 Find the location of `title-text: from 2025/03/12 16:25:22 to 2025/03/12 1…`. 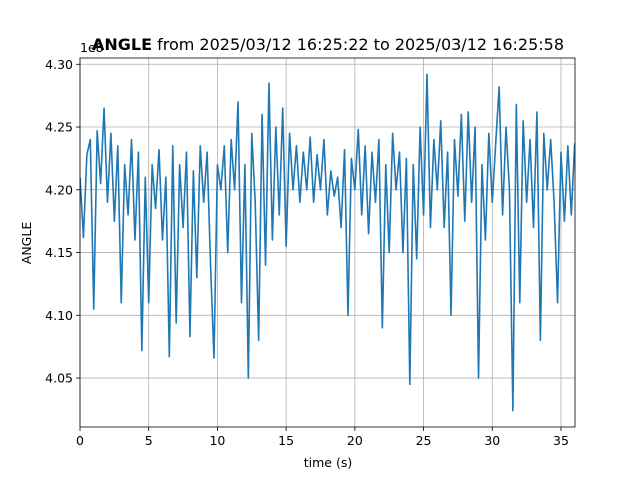

title-text: from 2025/03/12 16:25:22 to 2025/03/12 1… is located at coordinates (360, 44).